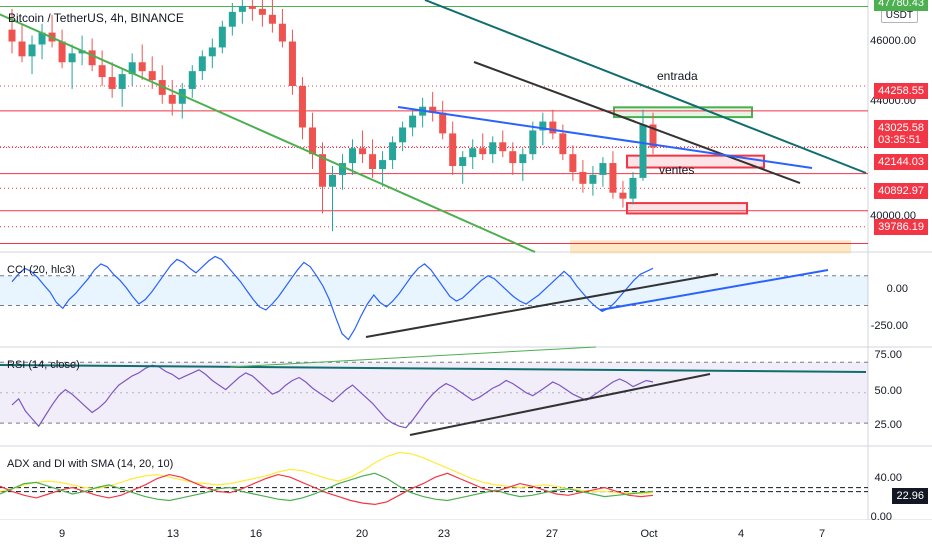  I want to click on x-tick-16: 16, so click(256, 534).